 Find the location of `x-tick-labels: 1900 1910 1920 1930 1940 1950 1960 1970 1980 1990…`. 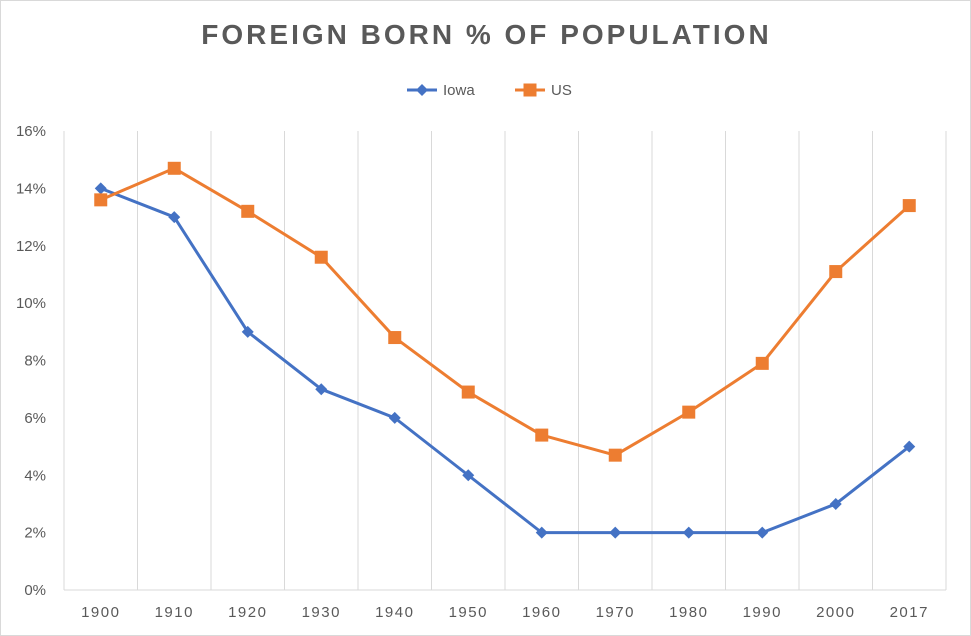

x-tick-labels: 1900 1910 1920 1930 1940 1950 1960 1970 1980 1990… is located at coordinates (505, 612).